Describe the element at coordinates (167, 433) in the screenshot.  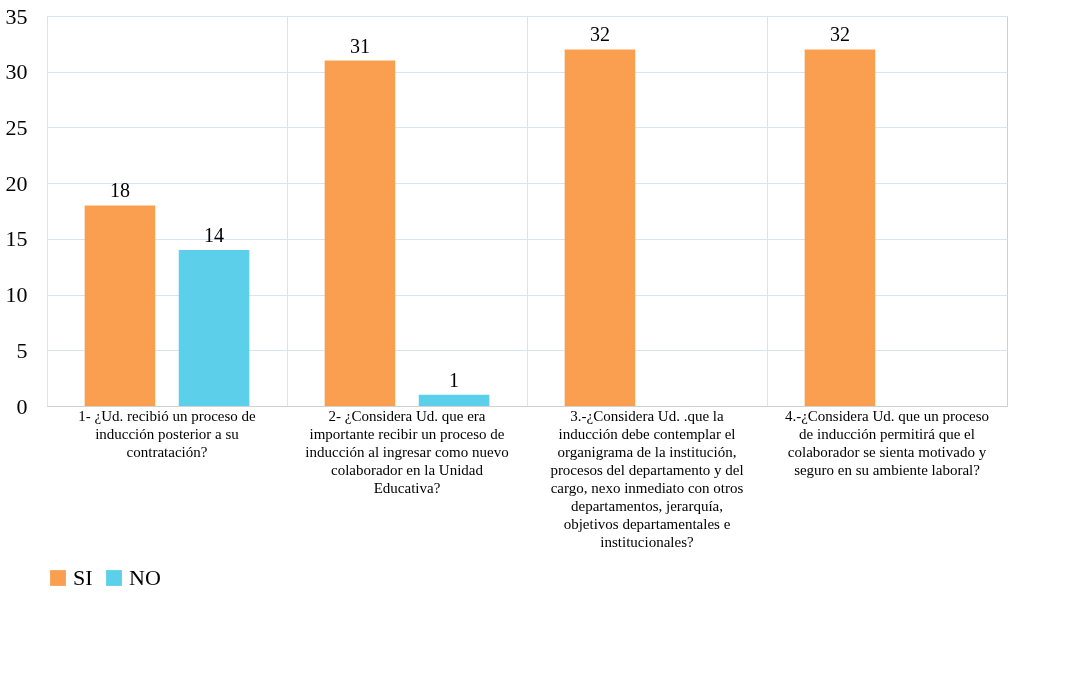
I see `x-tick-label: 1- ¿Ud. recibió un proceso de inducción posterior a su contratación?` at that location.